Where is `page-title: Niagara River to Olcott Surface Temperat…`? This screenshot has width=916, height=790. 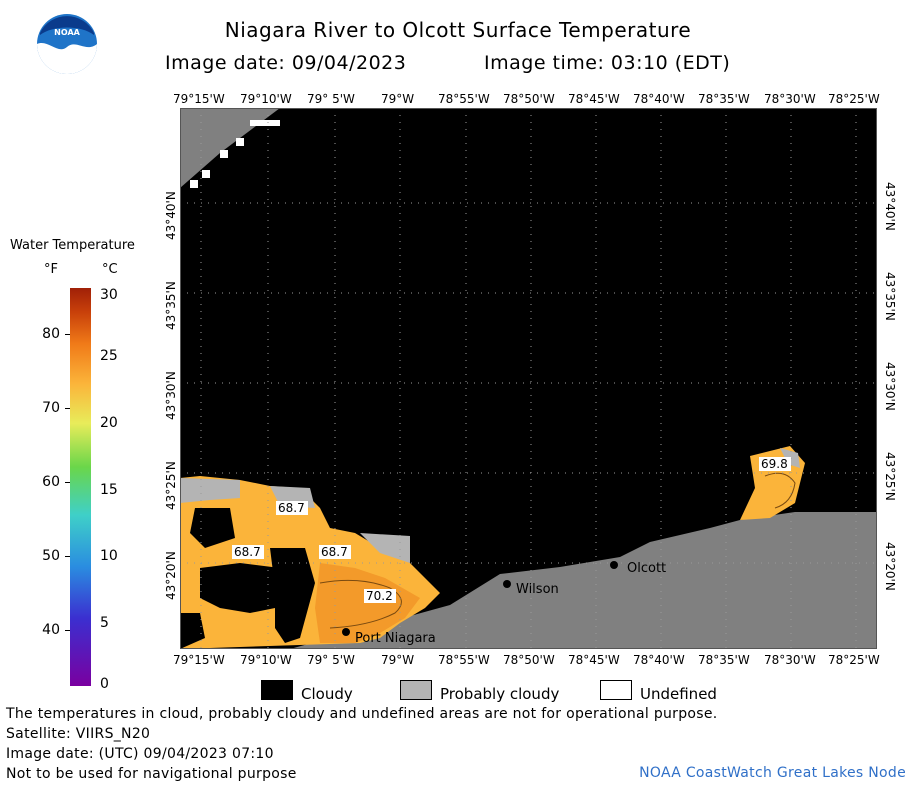 page-title: Niagara River to Olcott Surface Temperat… is located at coordinates (458, 30).